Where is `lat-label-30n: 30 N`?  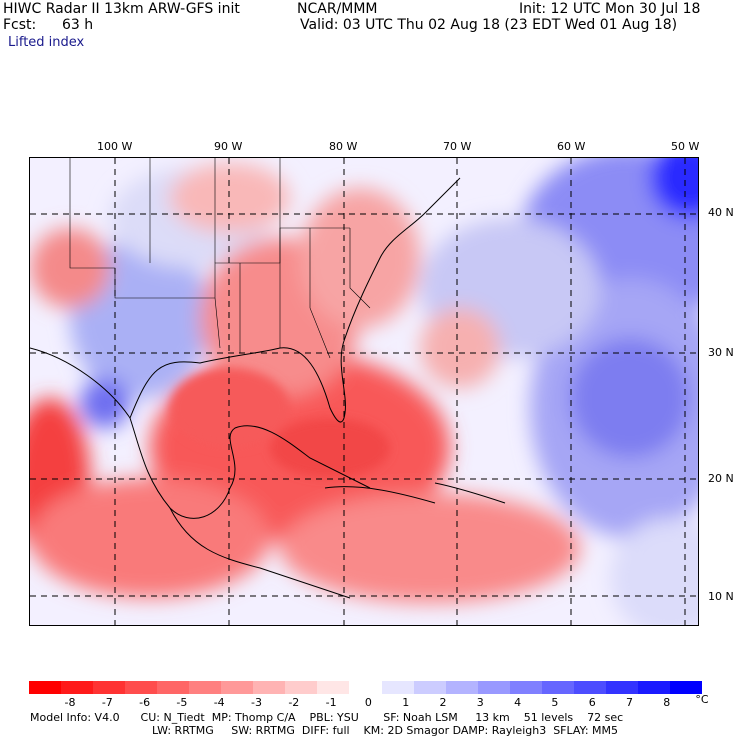
lat-label-30n: 30 N is located at coordinates (721, 352).